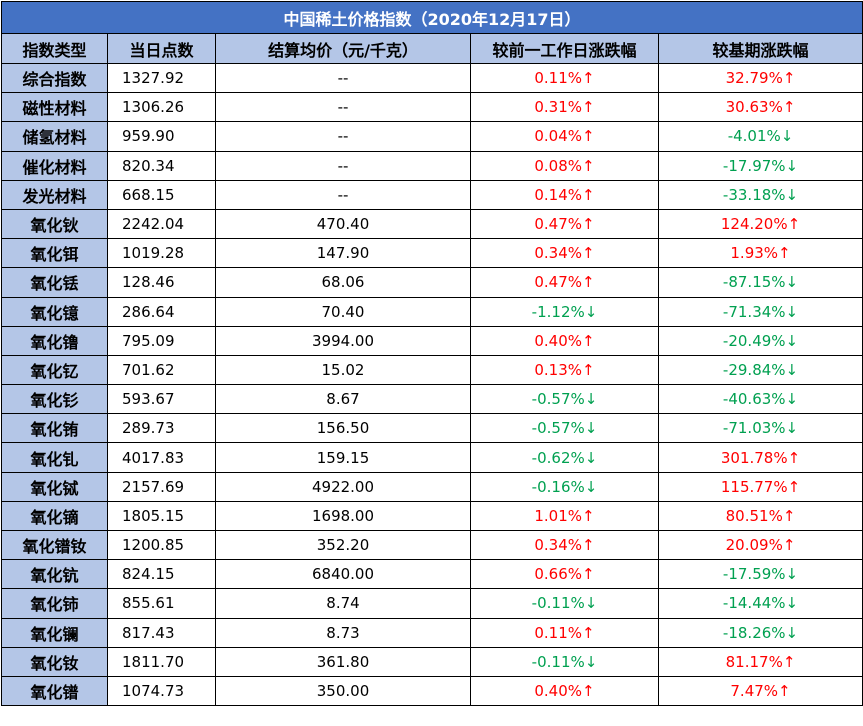 The height and width of the screenshot is (726, 863). Describe the element at coordinates (432, 661) in the screenshot. I see `table-row: 氧化钕 1811.70 361.80 -0.11%↓ 81.17%↑` at that location.